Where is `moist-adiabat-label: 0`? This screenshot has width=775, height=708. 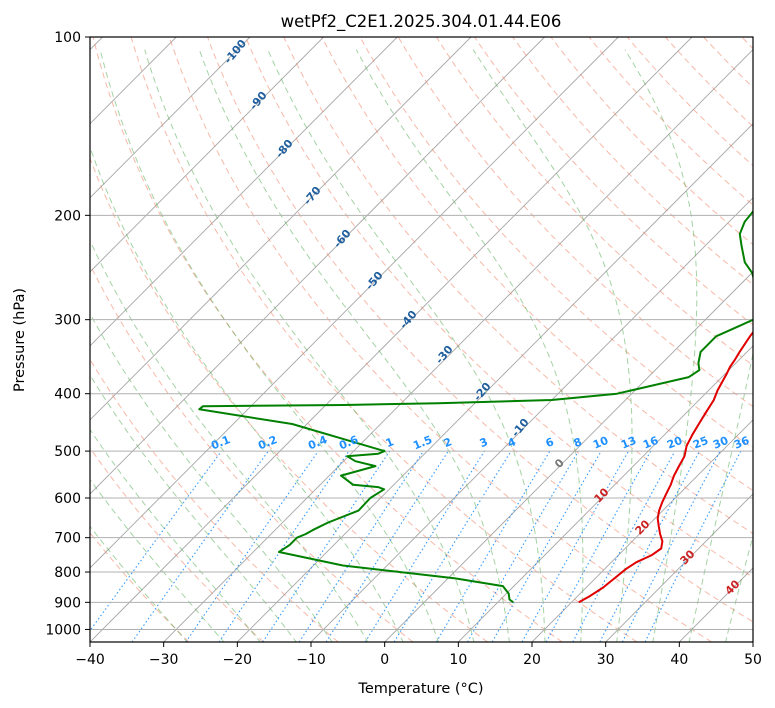 moist-adiabat-label: 0 is located at coordinates (559, 463).